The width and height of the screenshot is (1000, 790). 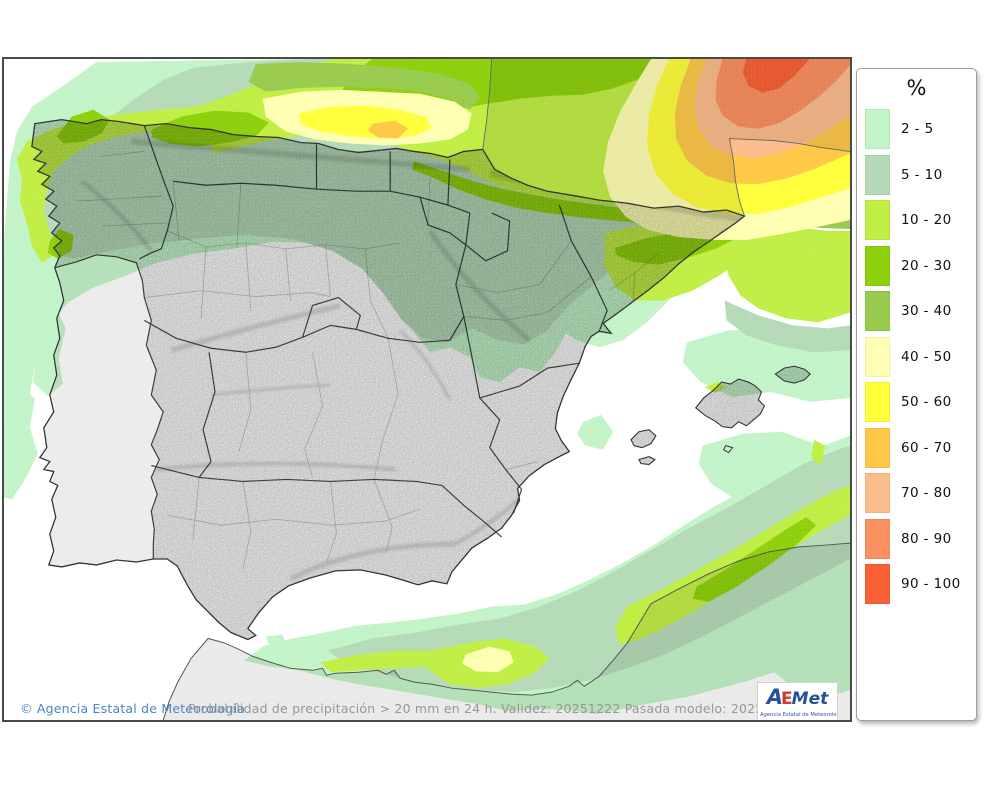 What do you see at coordinates (926, 265) in the screenshot?
I see `legend-range-label: 20 - 30` at bounding box center [926, 265].